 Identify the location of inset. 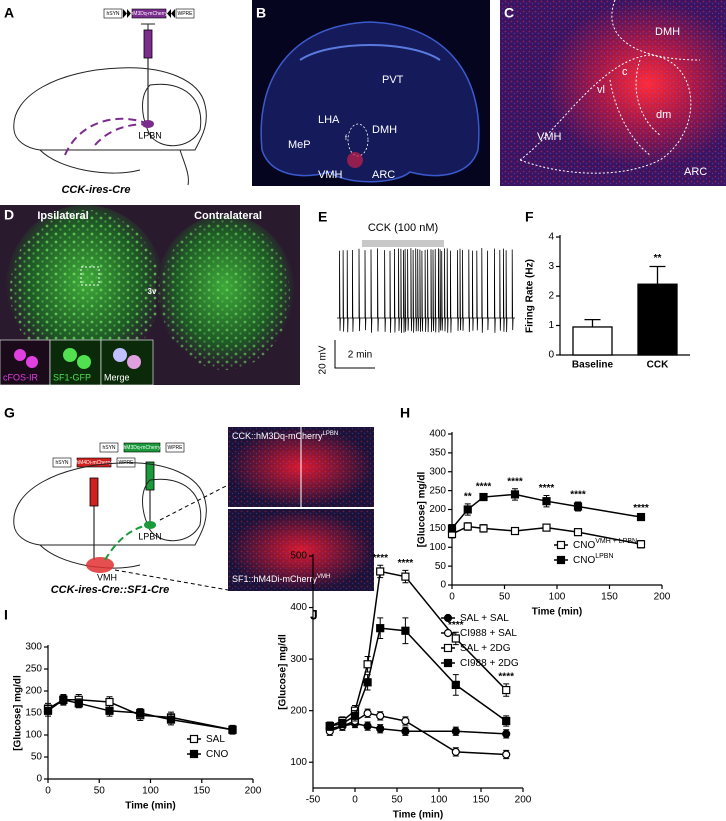
(25, 362).